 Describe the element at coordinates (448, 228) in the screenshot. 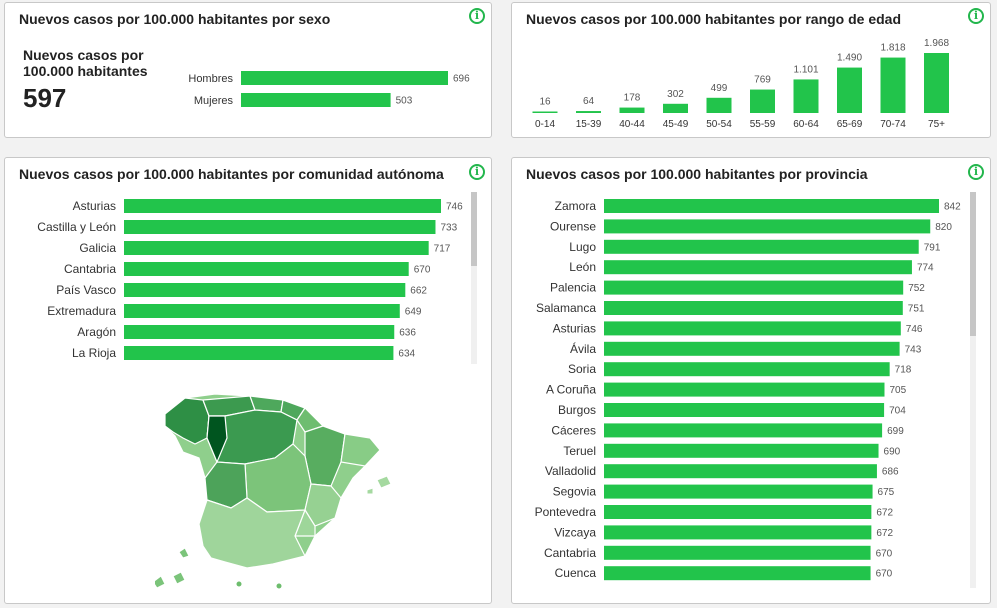

I see `value-label: 733` at that location.